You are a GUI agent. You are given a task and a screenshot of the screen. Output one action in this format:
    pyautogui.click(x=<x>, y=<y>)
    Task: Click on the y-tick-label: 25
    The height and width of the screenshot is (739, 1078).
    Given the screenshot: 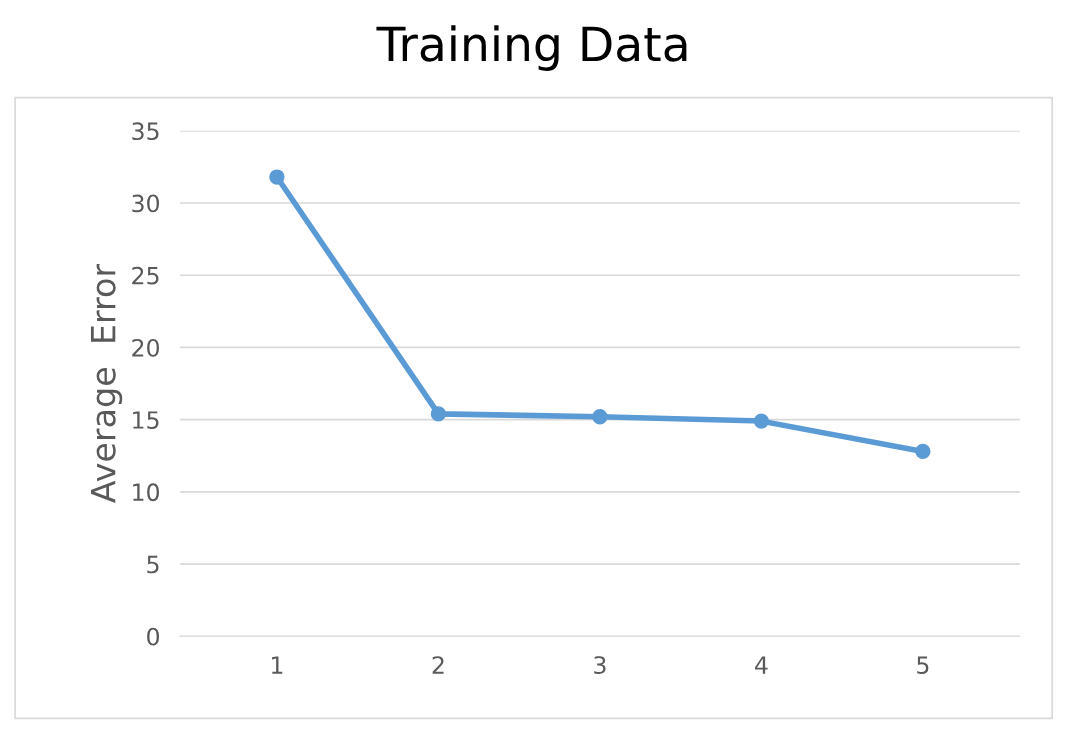 What is the action you would take?
    pyautogui.click(x=145, y=275)
    